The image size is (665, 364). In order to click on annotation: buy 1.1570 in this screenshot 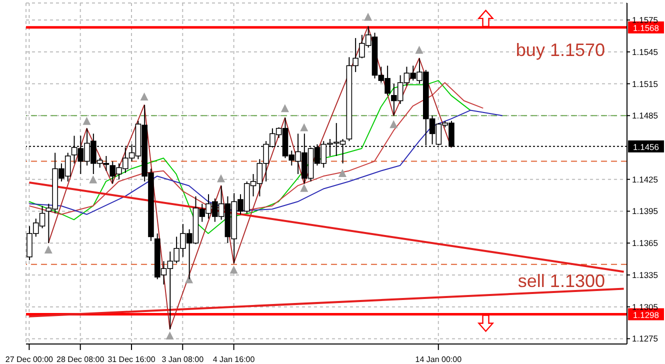, I will do `click(560, 50)`.